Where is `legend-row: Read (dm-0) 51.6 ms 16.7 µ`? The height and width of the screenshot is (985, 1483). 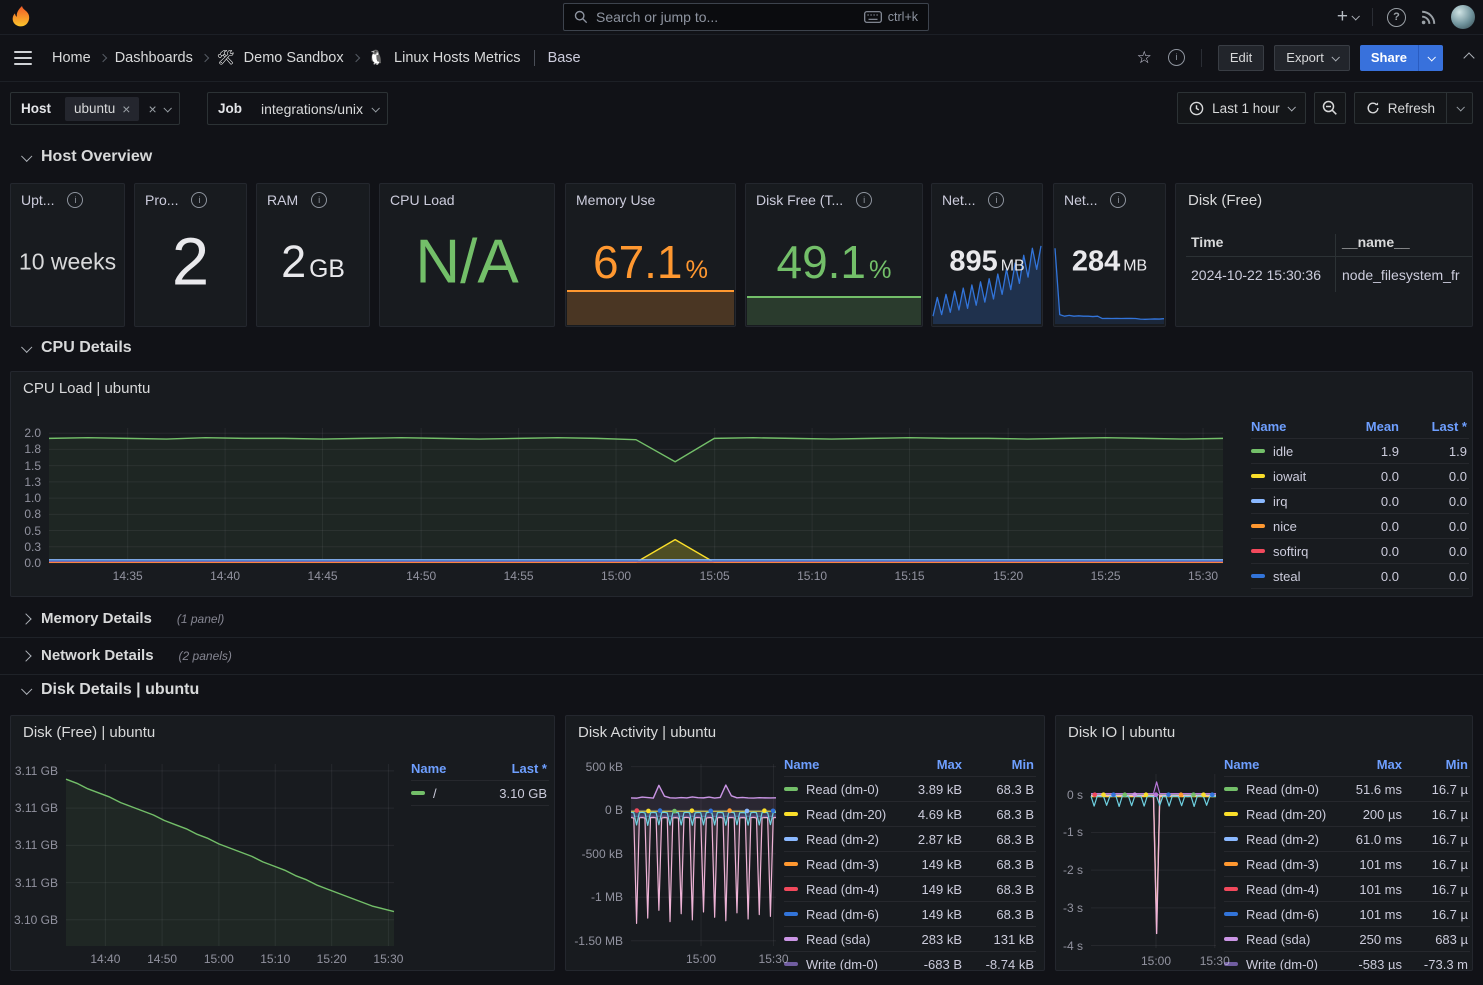 legend-row: Read (dm-0) 51.6 ms 16.7 µ is located at coordinates (1347, 789).